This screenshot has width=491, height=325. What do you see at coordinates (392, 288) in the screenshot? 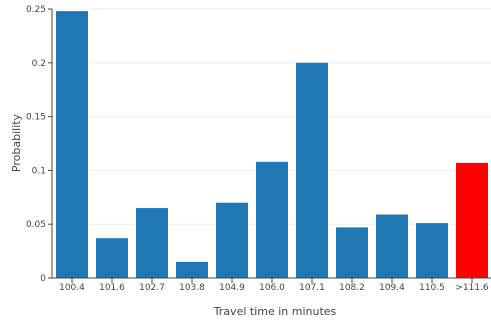
I see `x-tick-label: 109.4` at bounding box center [392, 288].